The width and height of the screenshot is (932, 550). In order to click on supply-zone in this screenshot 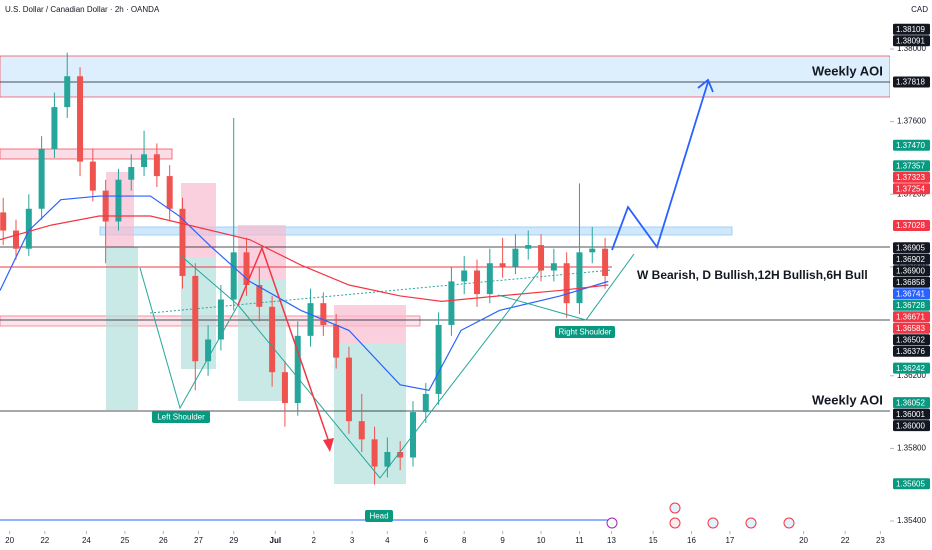, I will do `click(86, 154)`.